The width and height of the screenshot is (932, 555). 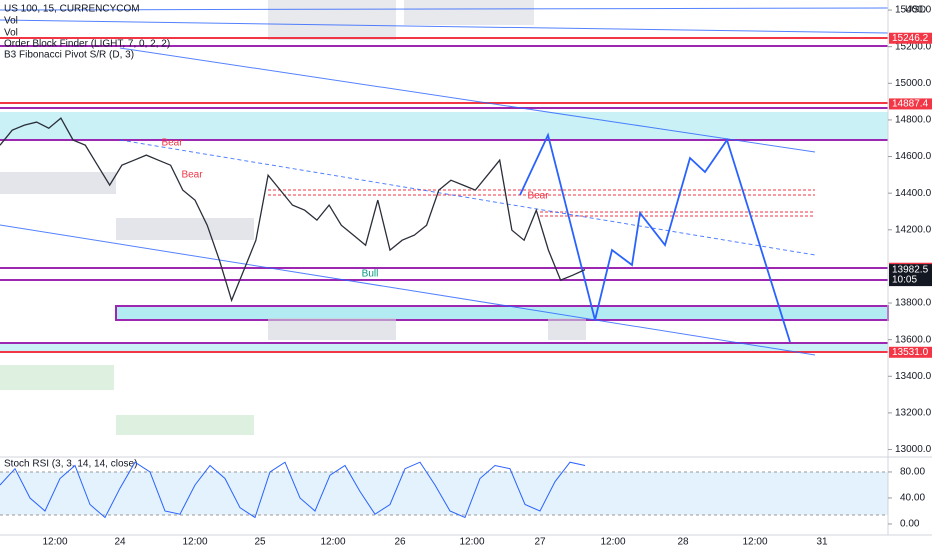 I want to click on x-tick-label: 25, so click(x=260, y=542).